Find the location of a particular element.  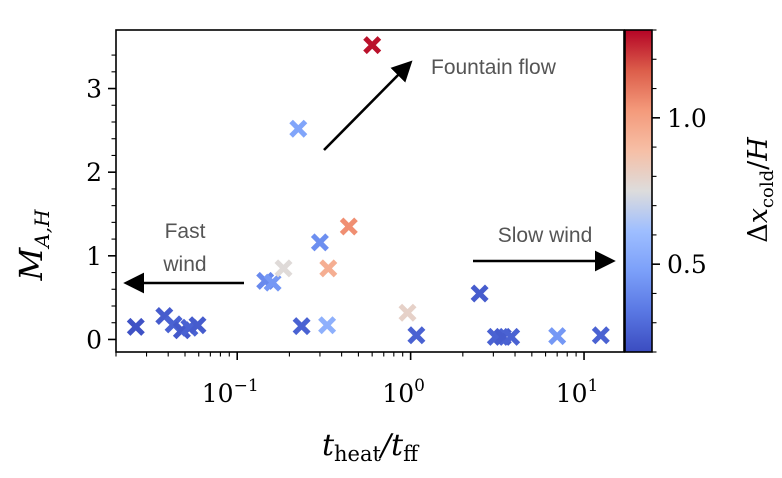

x-axis-label: theat/tff is located at coordinates (371, 447).